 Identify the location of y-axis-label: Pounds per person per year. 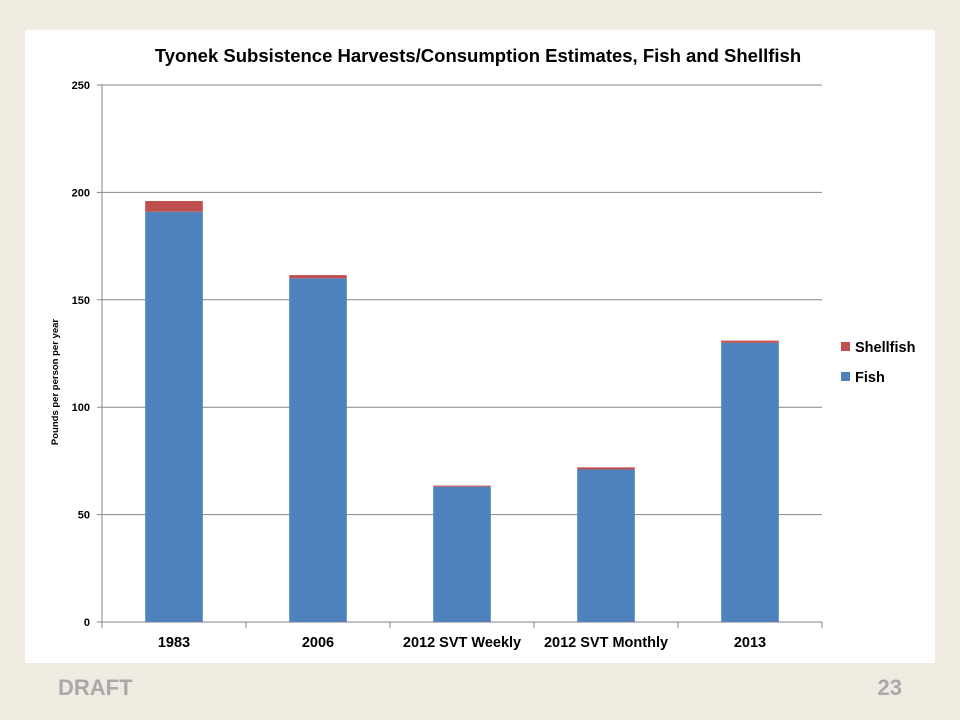
(55, 382).